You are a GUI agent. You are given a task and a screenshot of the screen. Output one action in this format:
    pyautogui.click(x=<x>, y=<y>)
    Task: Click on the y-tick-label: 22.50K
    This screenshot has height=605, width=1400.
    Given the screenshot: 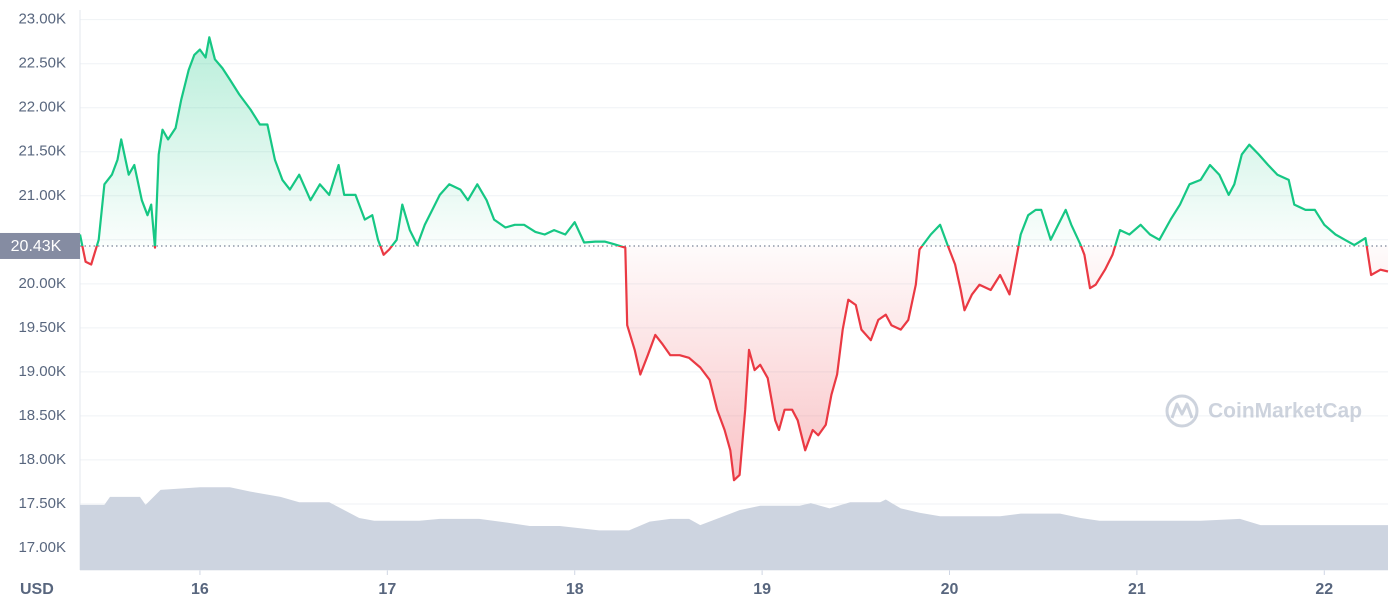 What is the action you would take?
    pyautogui.click(x=42, y=63)
    